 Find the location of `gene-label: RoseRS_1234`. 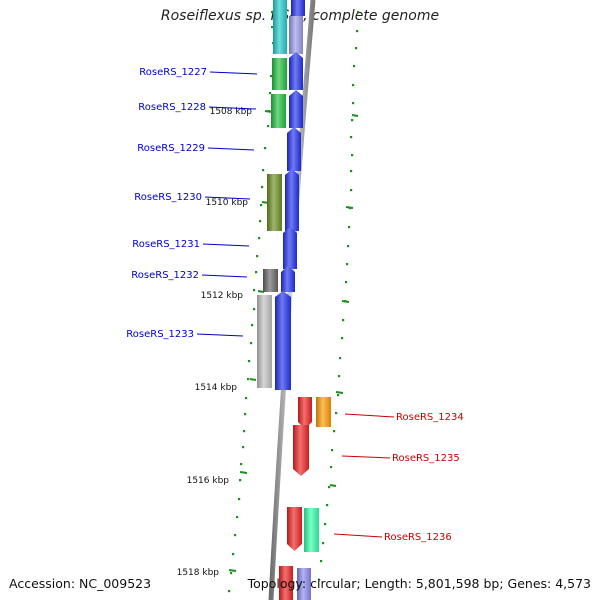

gene-label: RoseRS_1234 is located at coordinates (430, 417).